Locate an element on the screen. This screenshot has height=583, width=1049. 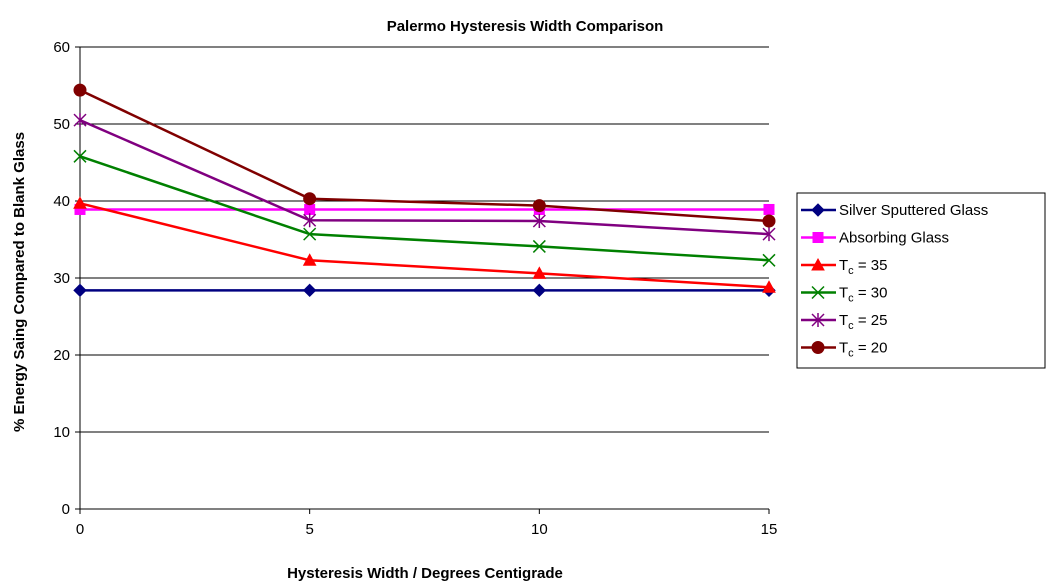
y-axis-title: % Energy Saing Compared to Blank Glass is located at coordinates (19, 282).